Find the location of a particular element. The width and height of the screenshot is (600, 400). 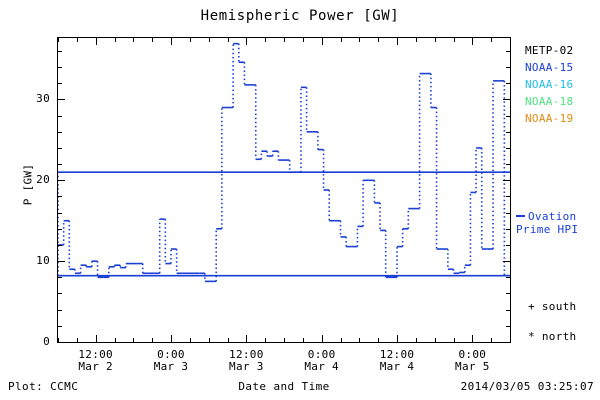

x-tick-date: Mar 3 is located at coordinates (246, 366).